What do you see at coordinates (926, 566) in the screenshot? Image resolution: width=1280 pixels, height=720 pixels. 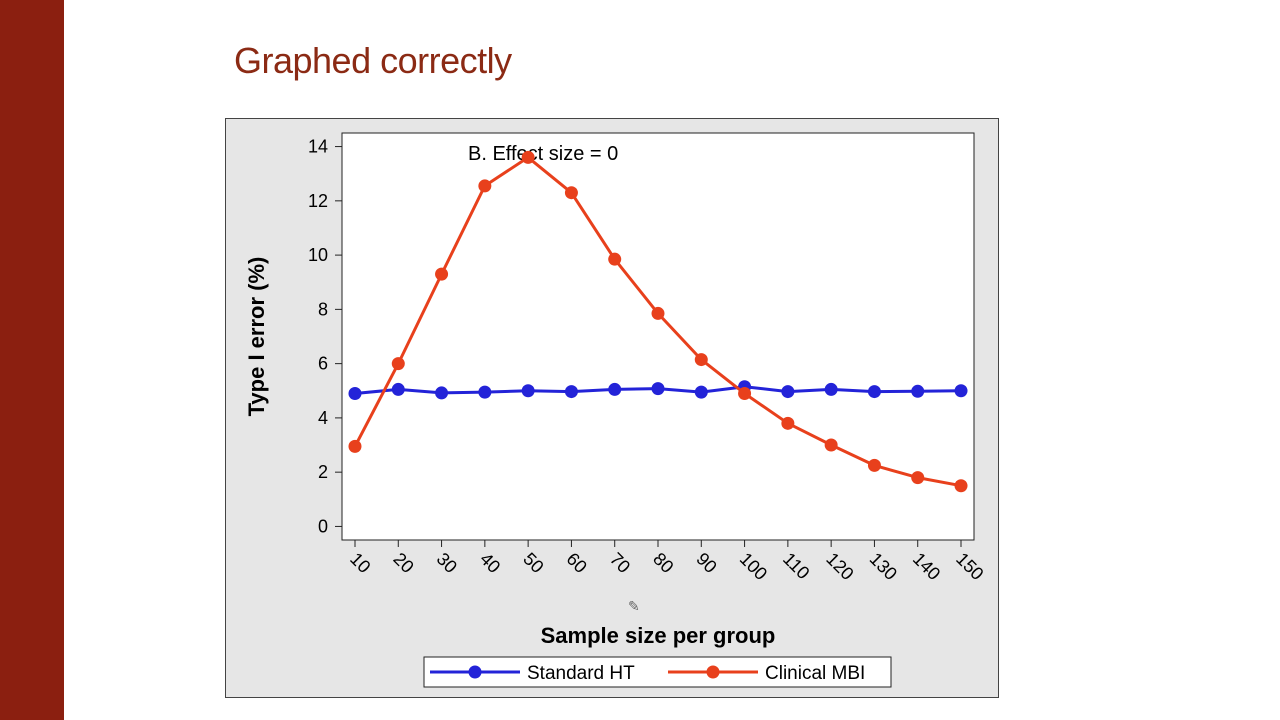 I see `x-tick-label: 140` at bounding box center [926, 566].